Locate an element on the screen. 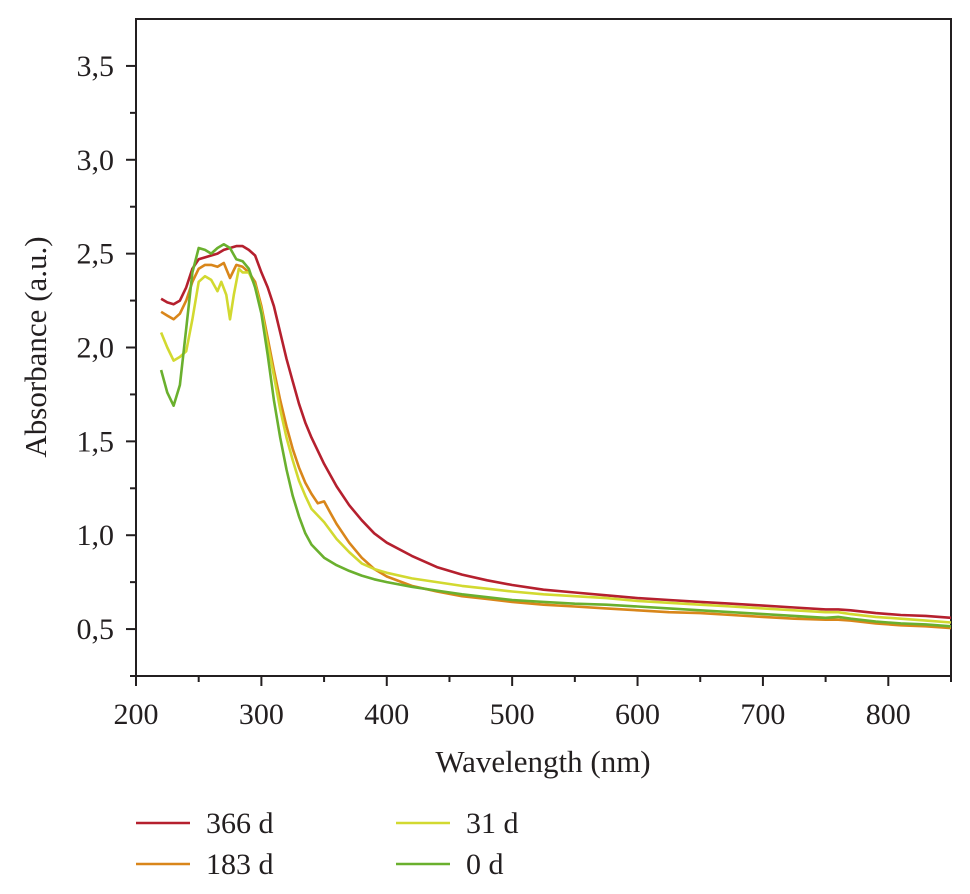 This screenshot has width=970, height=894. y-axis: 0,5 1,0 1,5 2,0 2,5 3,0 3,5 is located at coordinates (106, 363).